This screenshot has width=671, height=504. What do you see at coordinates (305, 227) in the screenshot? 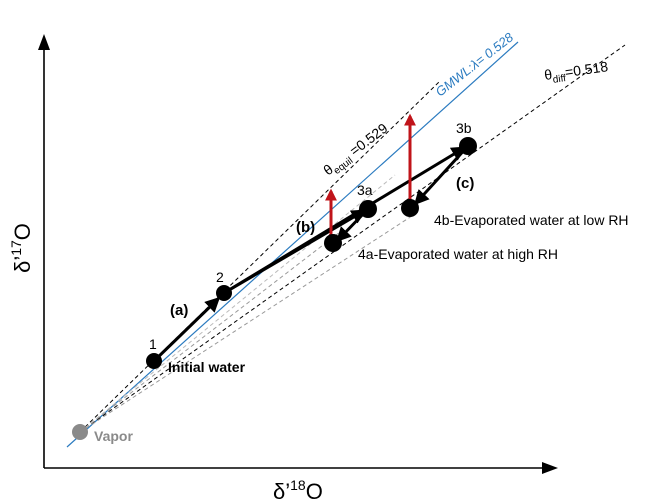
I see `step-b-label: (b)` at bounding box center [305, 227].